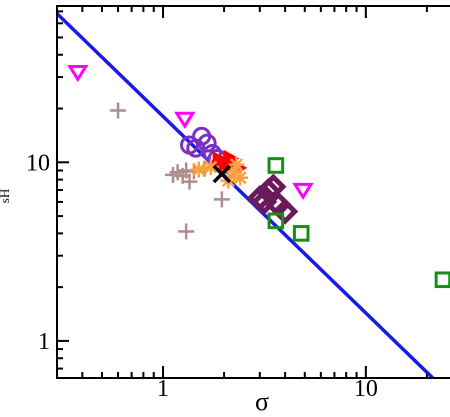 The height and width of the screenshot is (417, 450). I want to click on y-tick-label: 10, so click(38, 163).